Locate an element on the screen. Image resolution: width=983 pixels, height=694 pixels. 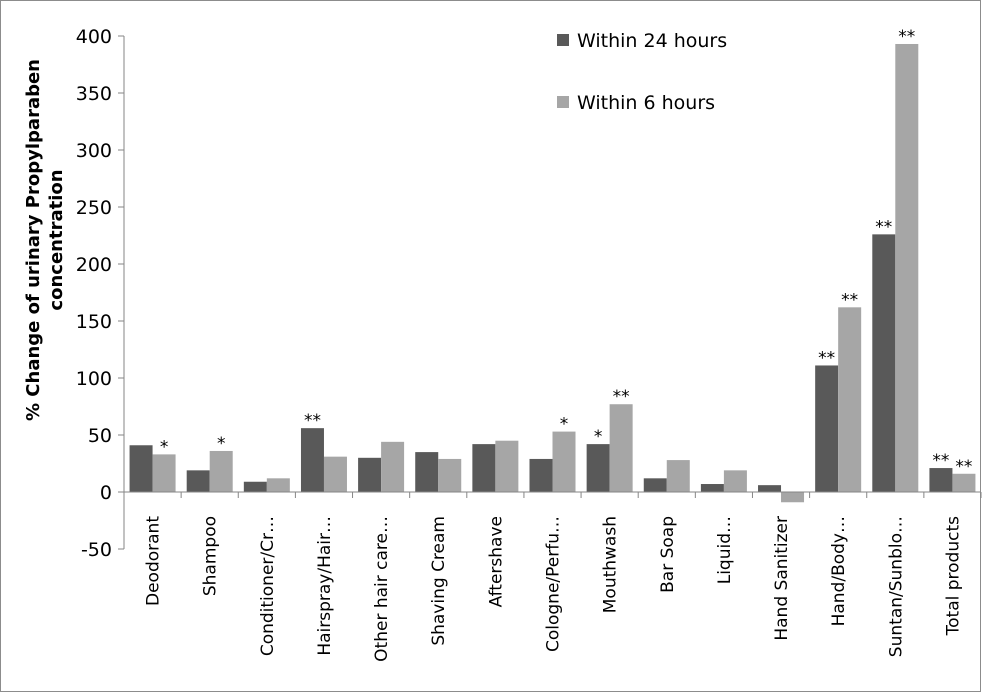
legend: Within 24 hours Within 6 hours is located at coordinates (642, 72).